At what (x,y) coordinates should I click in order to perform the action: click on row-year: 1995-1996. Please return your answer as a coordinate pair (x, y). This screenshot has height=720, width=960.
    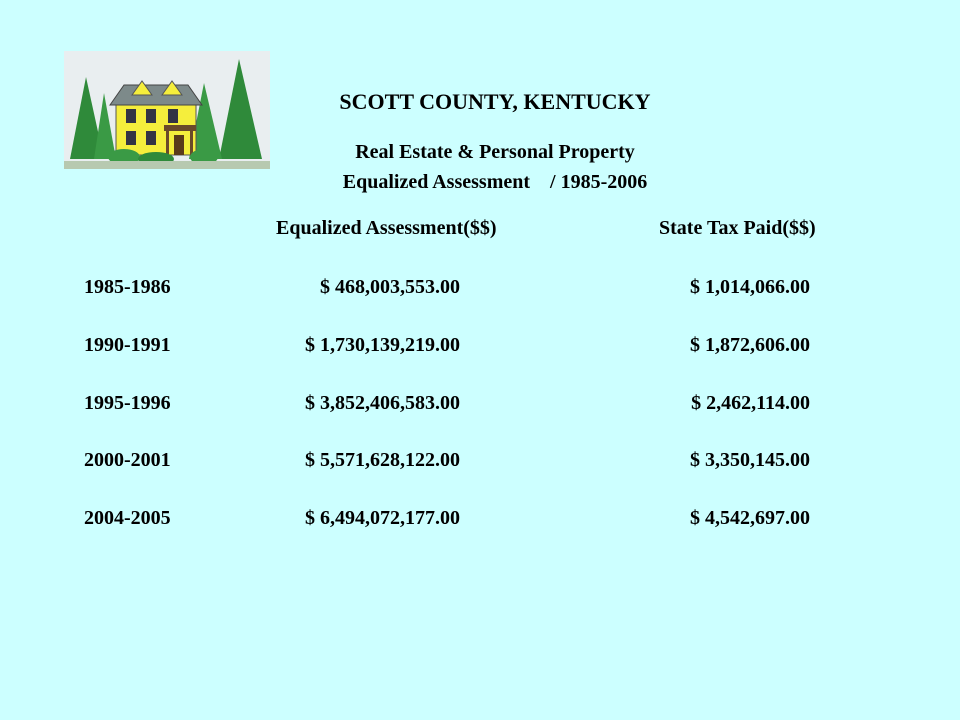
    Looking at the image, I should click on (127, 403).